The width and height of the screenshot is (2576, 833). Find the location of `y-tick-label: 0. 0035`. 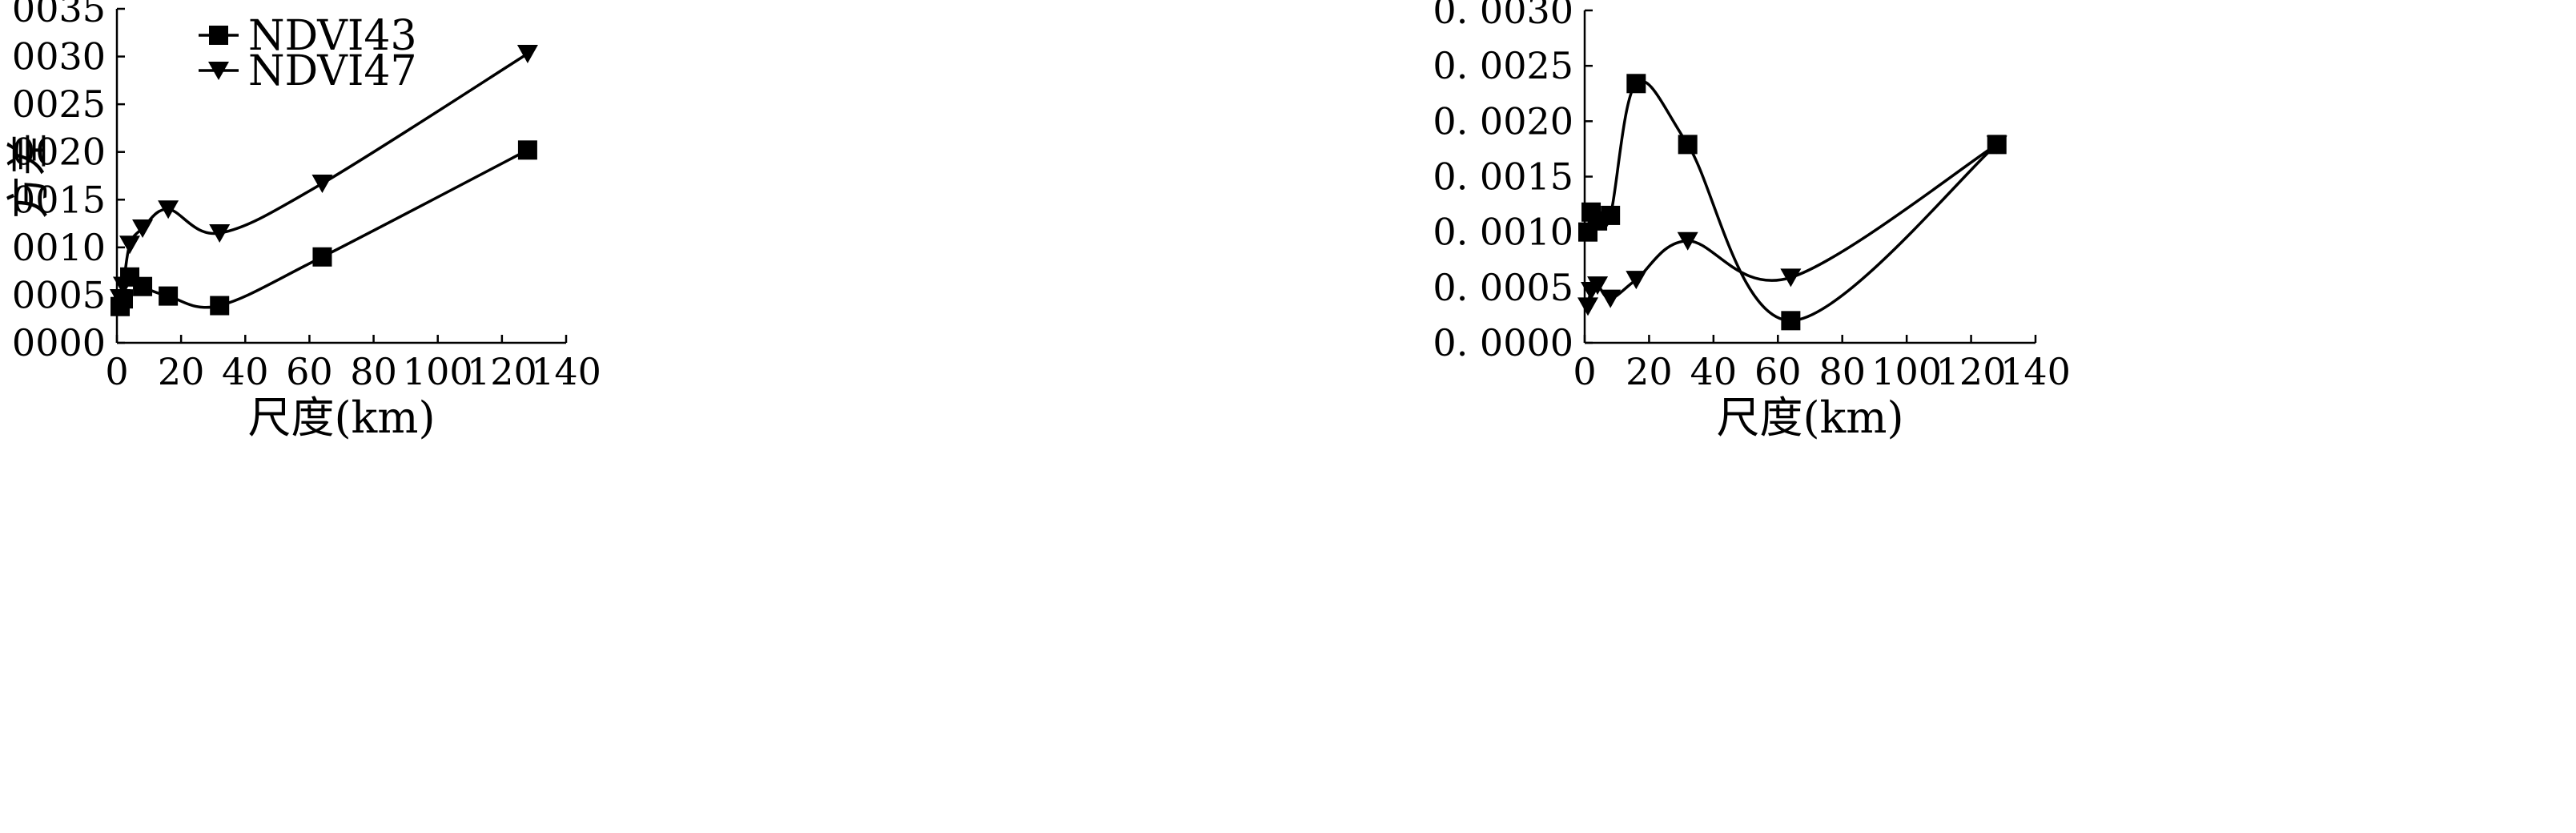

y-tick-label: 0. 0035 is located at coordinates (53, 15).